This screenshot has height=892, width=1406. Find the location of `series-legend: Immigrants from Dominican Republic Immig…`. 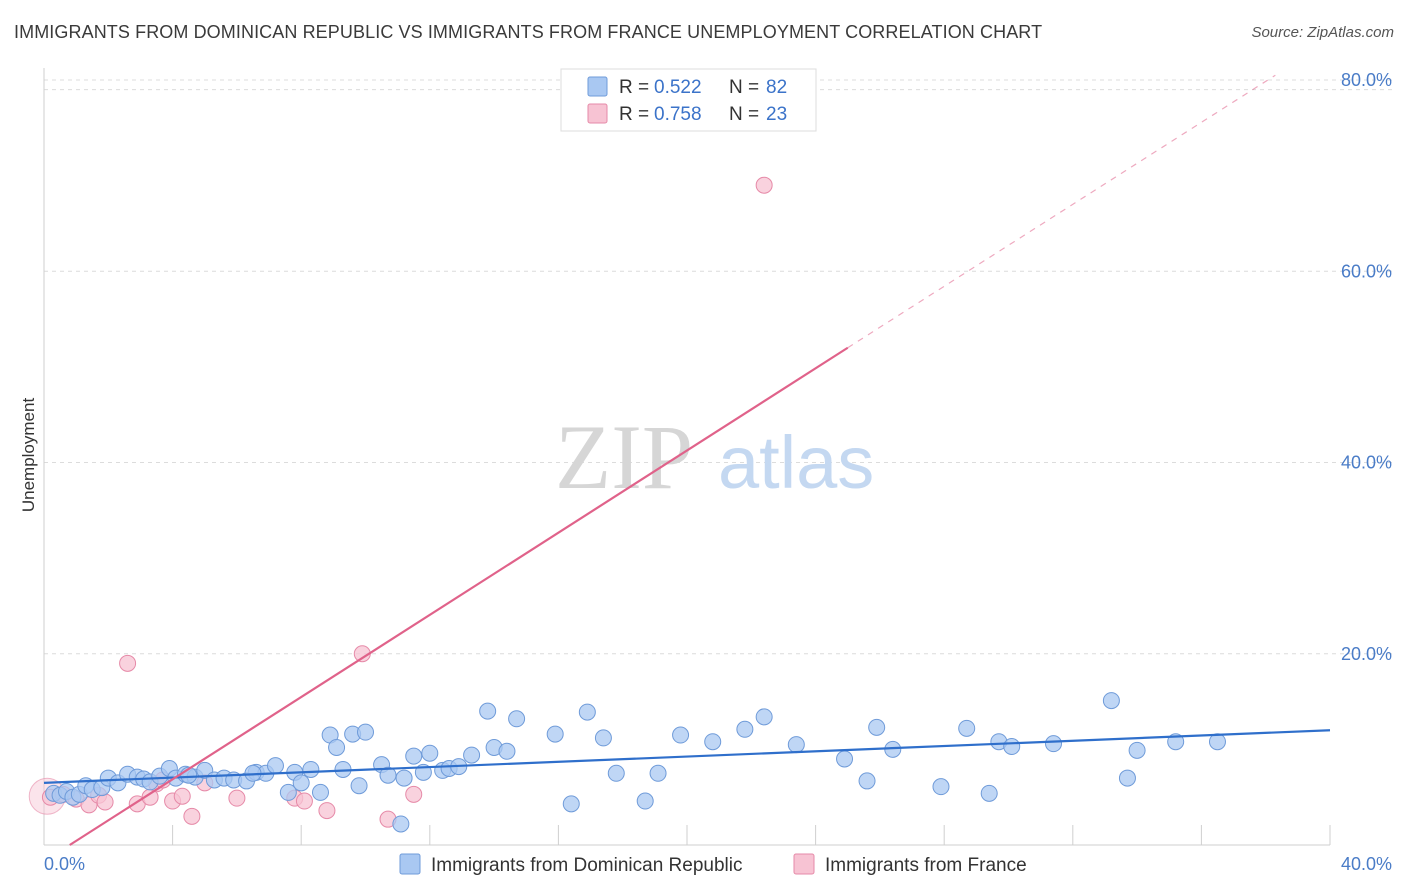

series-legend: Immigrants from Dominican Republic Immig… is located at coordinates (713, 864).